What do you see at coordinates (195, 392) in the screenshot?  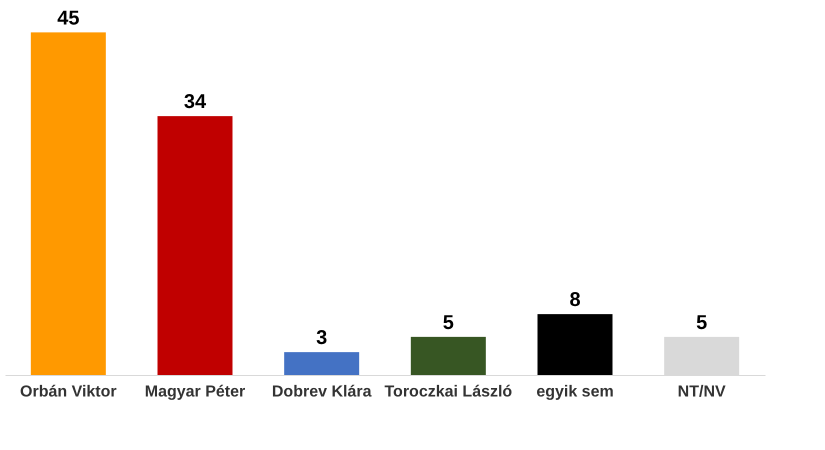 I see `x-tick-label: Magyar Péter` at bounding box center [195, 392].